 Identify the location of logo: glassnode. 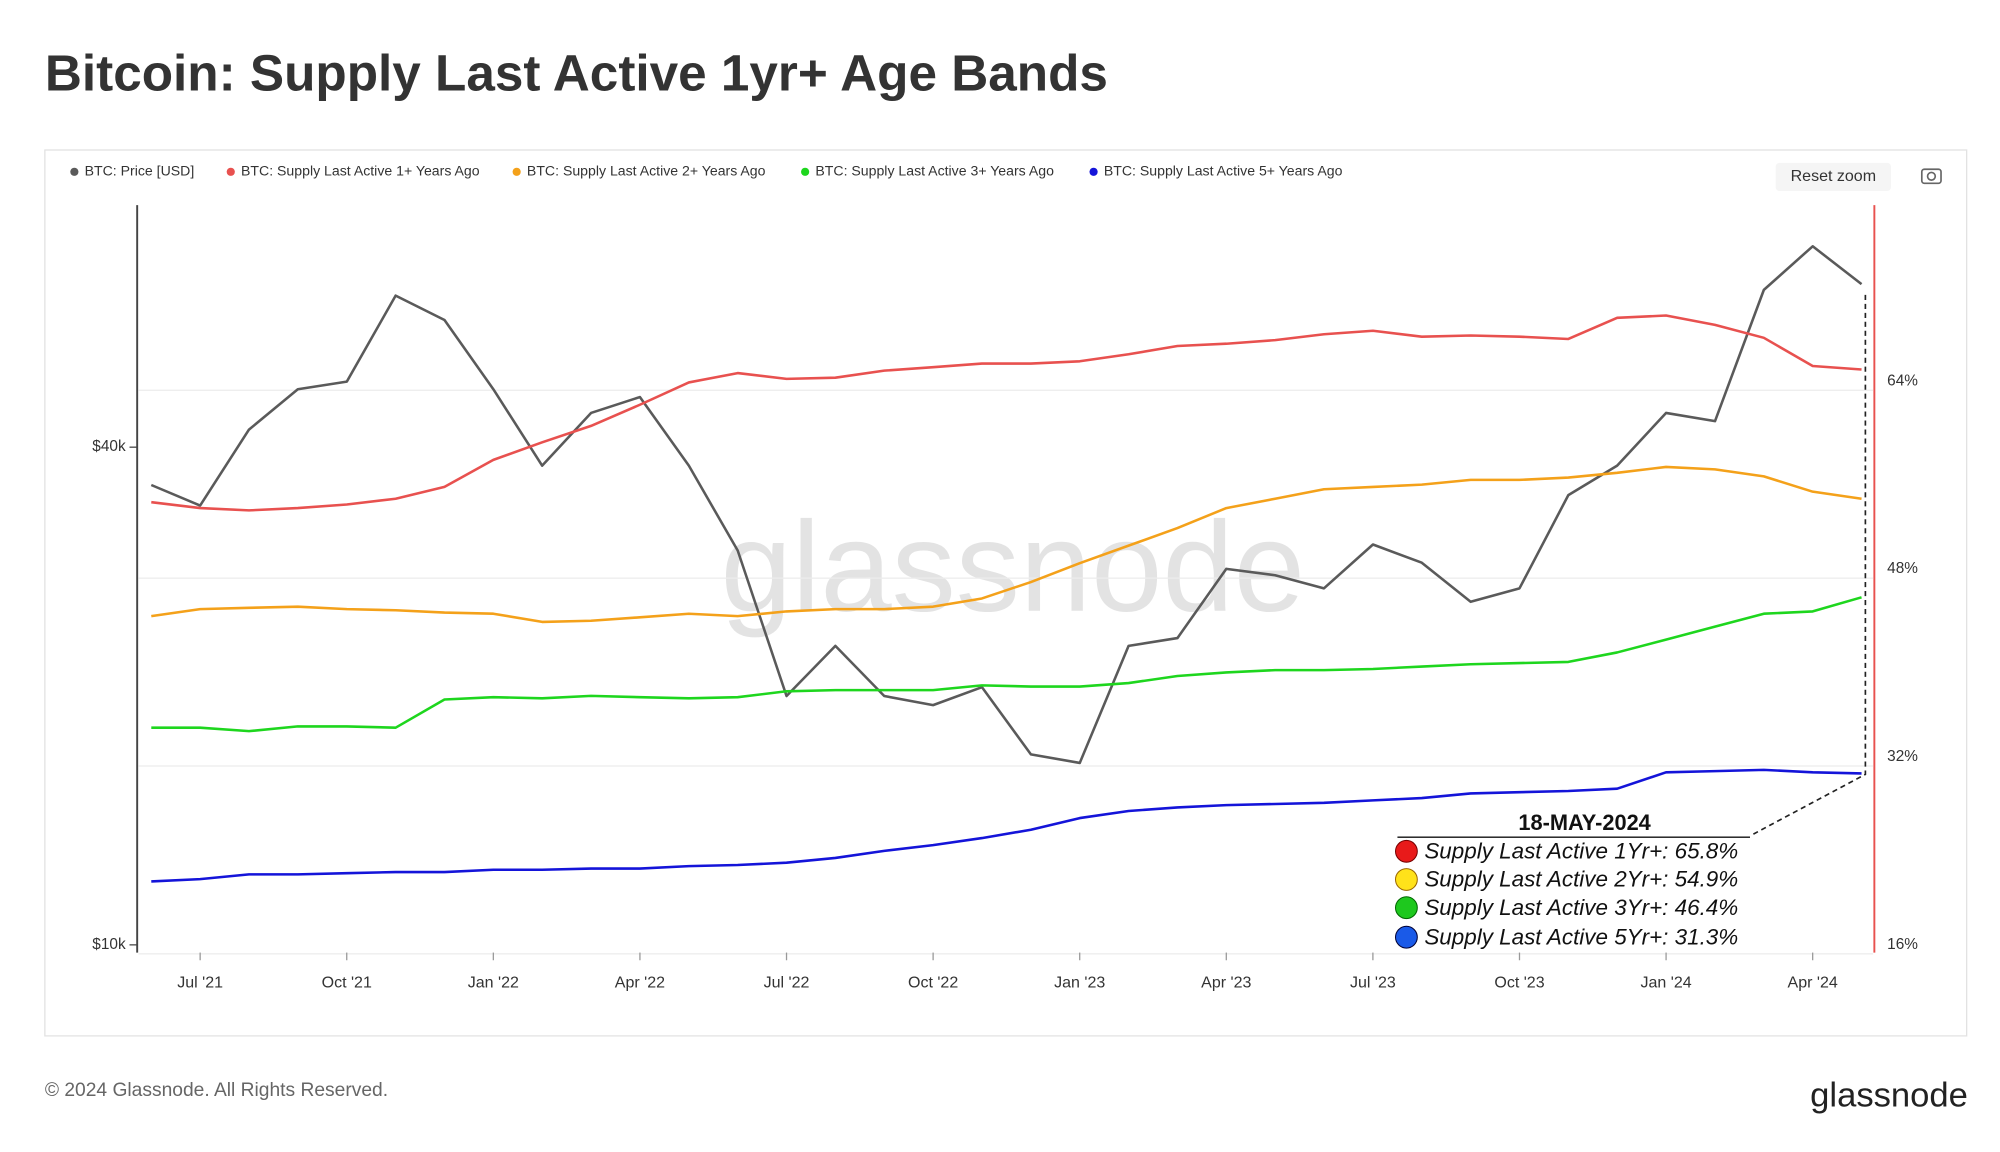
(1889, 1096).